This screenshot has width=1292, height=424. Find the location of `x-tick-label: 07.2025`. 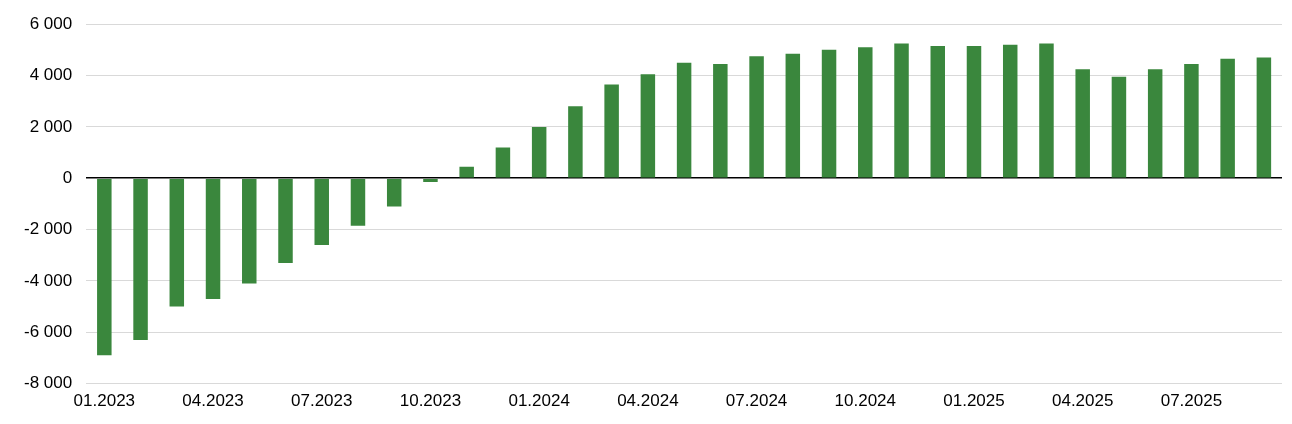

x-tick-label: 07.2025 is located at coordinates (1191, 401).